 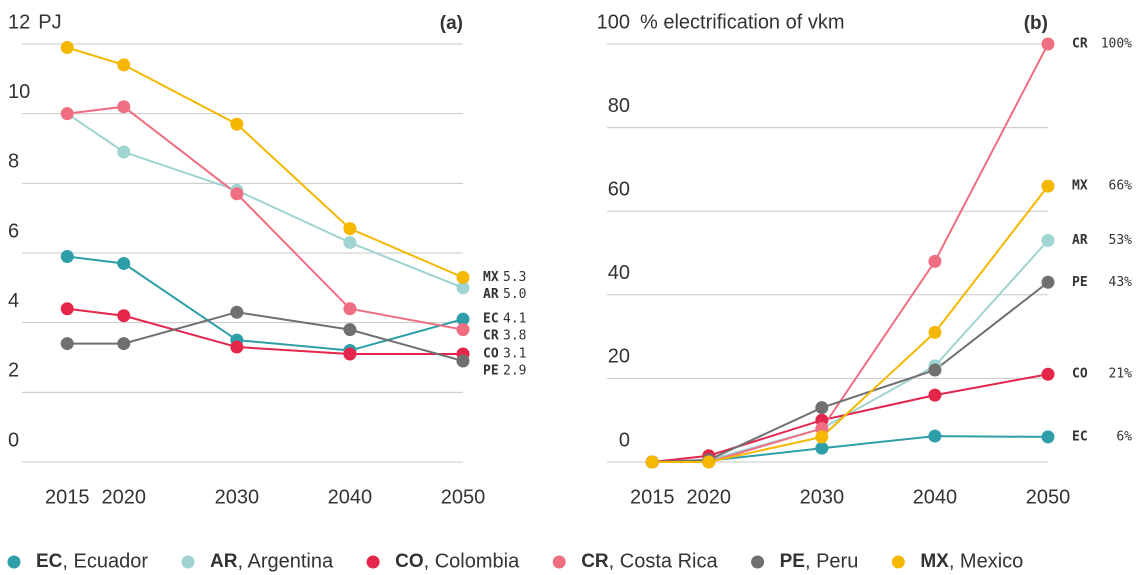 I want to click on y-axis-label: PJ, so click(x=49, y=22).